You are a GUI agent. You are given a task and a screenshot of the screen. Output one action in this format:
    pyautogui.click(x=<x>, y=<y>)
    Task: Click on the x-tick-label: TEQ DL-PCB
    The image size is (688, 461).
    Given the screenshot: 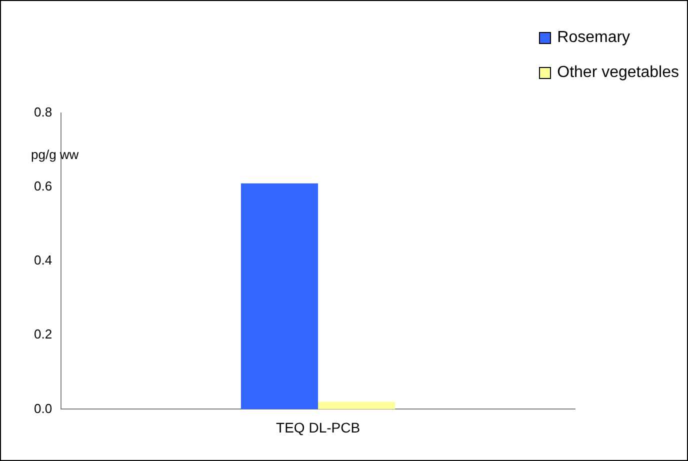 What is the action you would take?
    pyautogui.click(x=318, y=427)
    